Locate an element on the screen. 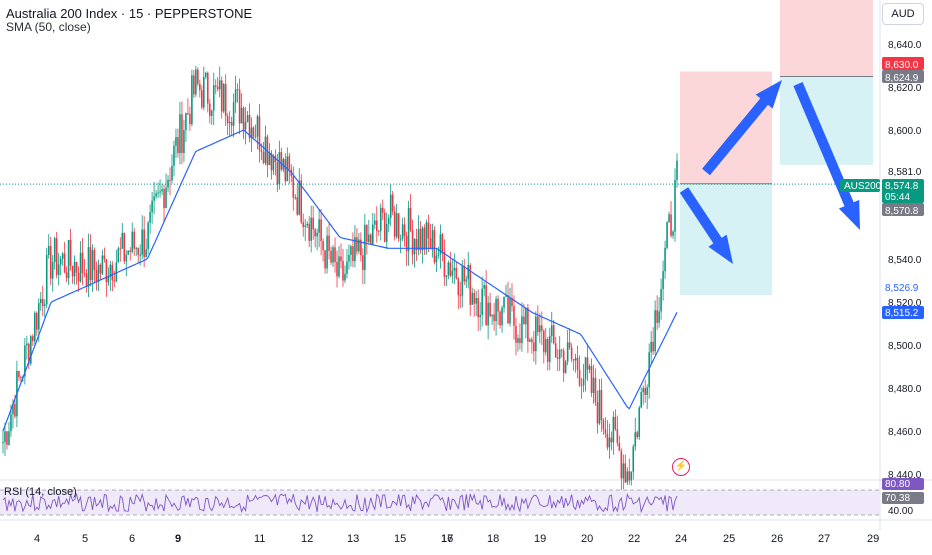 The height and width of the screenshot is (555, 932). long-arrow is located at coordinates (742, 128).